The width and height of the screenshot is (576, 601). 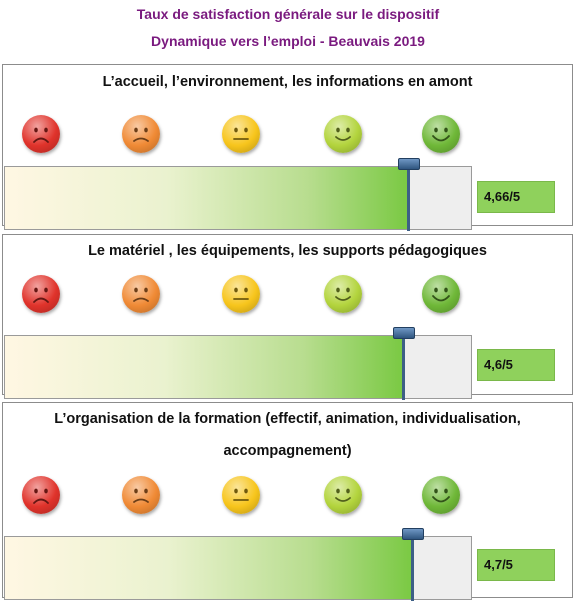 What do you see at coordinates (516, 565) in the screenshot?
I see `score-label: 4,7/5` at bounding box center [516, 565].